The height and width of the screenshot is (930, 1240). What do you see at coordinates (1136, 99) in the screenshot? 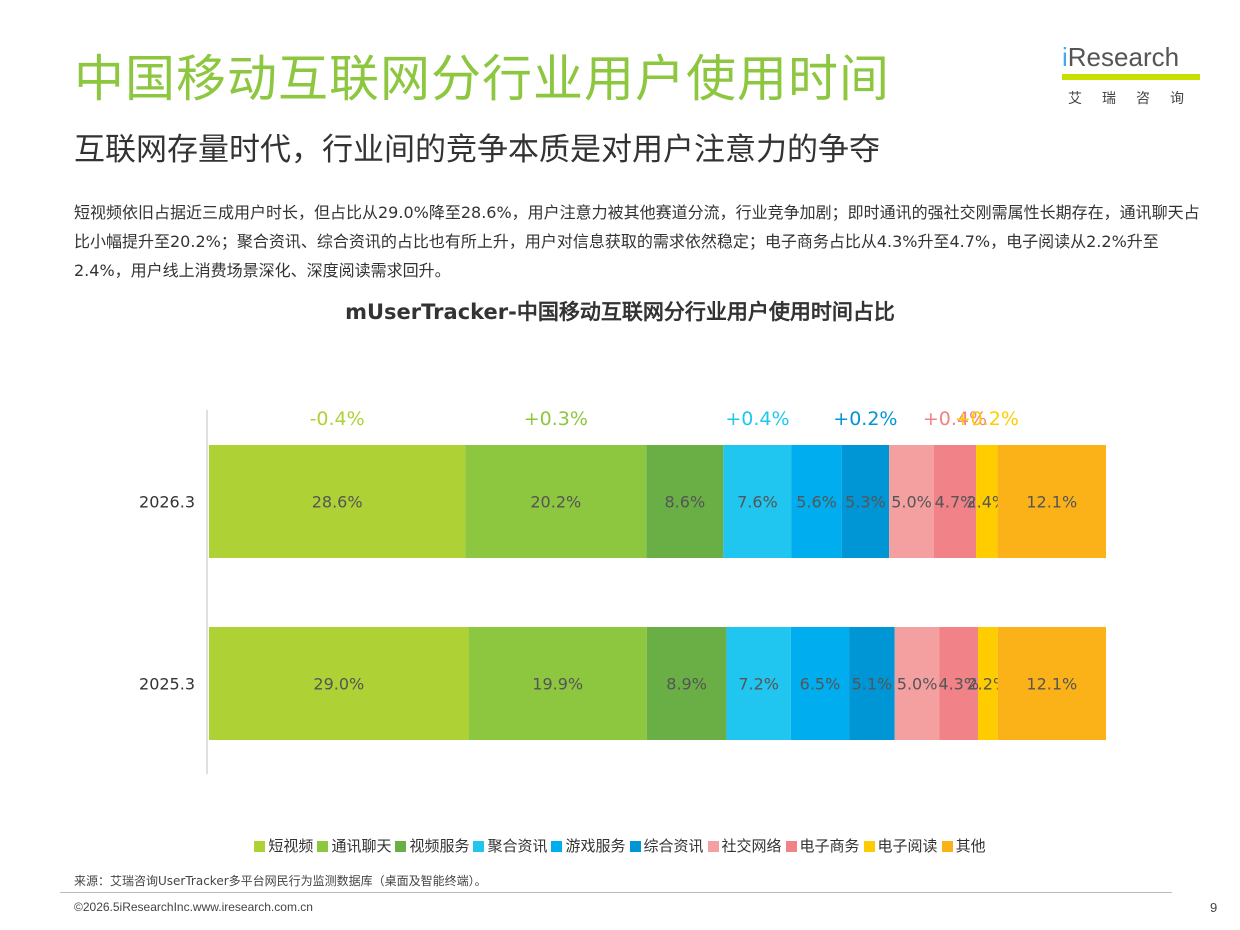
I see `logo-cn-text: 艾瑞咨询` at bounding box center [1136, 99].